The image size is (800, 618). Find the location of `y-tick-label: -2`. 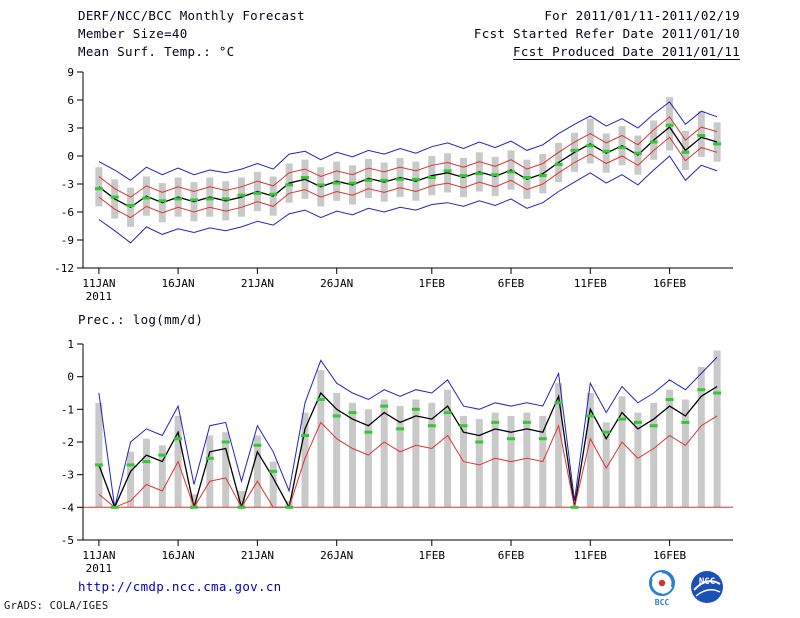

y-tick-label: -2 is located at coordinates (67, 442).